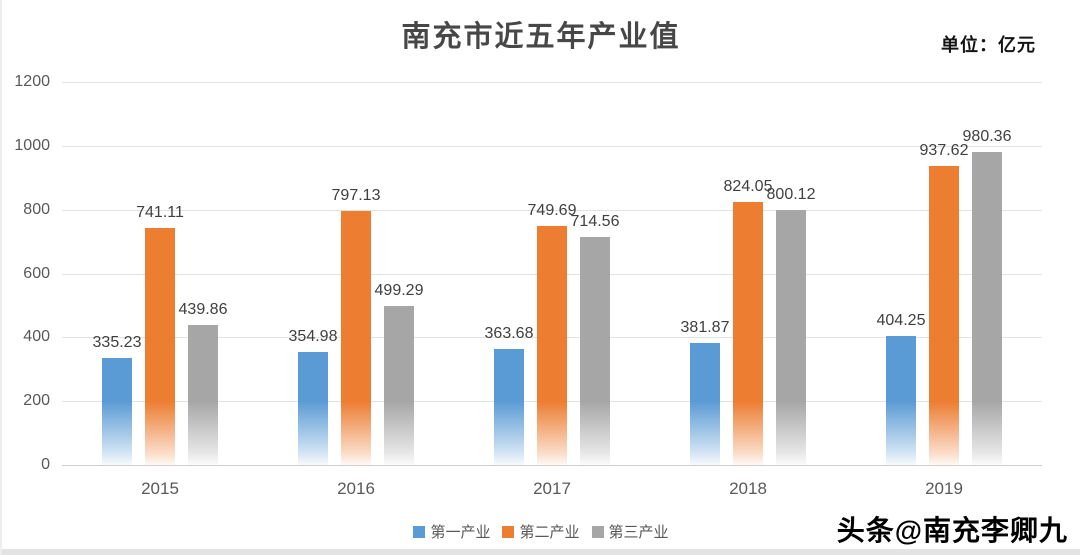 This screenshot has width=1080, height=555. I want to click on x-axis-tick-label: 2016, so click(356, 488).